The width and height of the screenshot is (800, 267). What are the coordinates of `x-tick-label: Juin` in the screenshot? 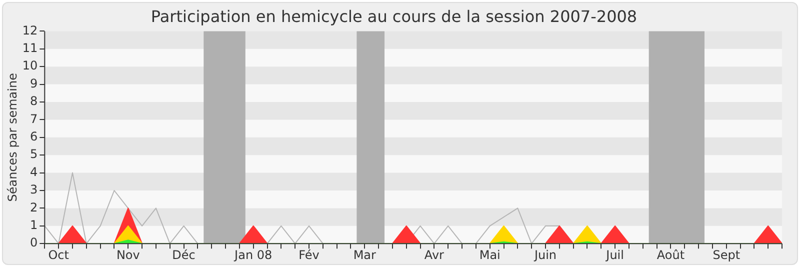 It's located at (545, 255).